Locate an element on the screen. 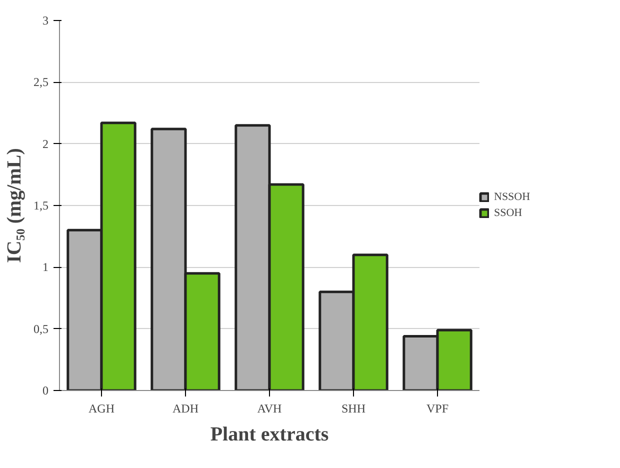 The image size is (620, 468). y-tick-label: 2 is located at coordinates (45, 143).